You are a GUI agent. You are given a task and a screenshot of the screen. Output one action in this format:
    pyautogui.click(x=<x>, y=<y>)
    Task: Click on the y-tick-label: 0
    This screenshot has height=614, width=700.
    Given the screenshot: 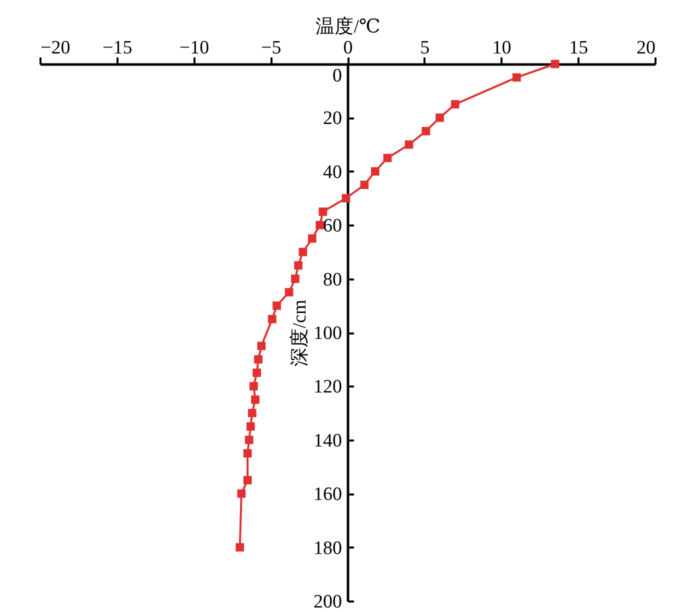 What is the action you would take?
    pyautogui.click(x=337, y=76)
    